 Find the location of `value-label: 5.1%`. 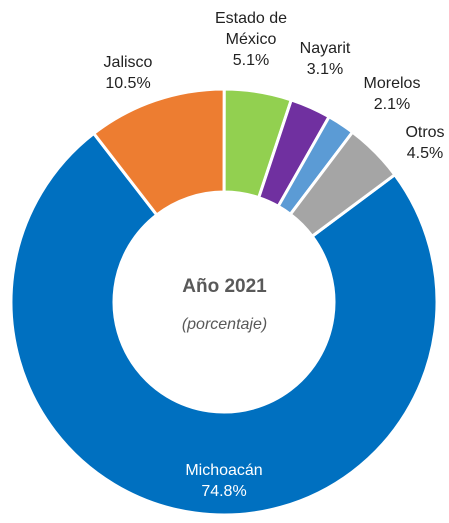

value-label: 5.1% is located at coordinates (251, 60).